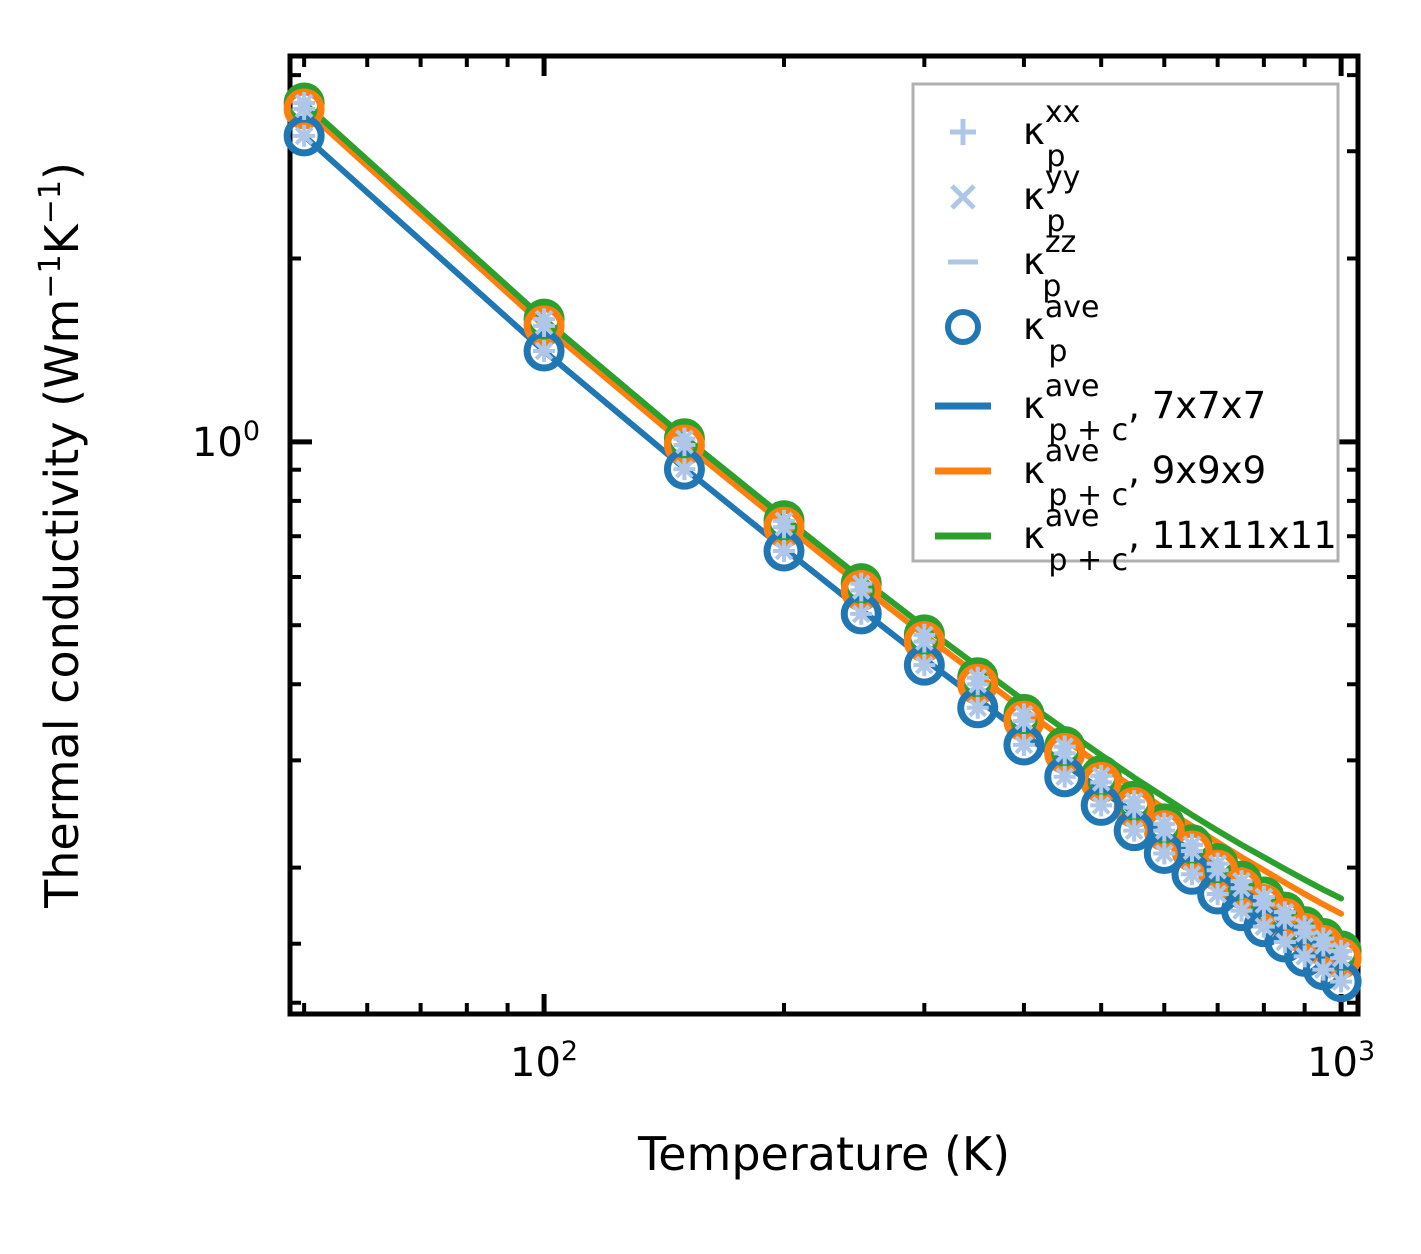 The width and height of the screenshot is (1421, 1254). I want to click on legend-box, so click(1125, 322).